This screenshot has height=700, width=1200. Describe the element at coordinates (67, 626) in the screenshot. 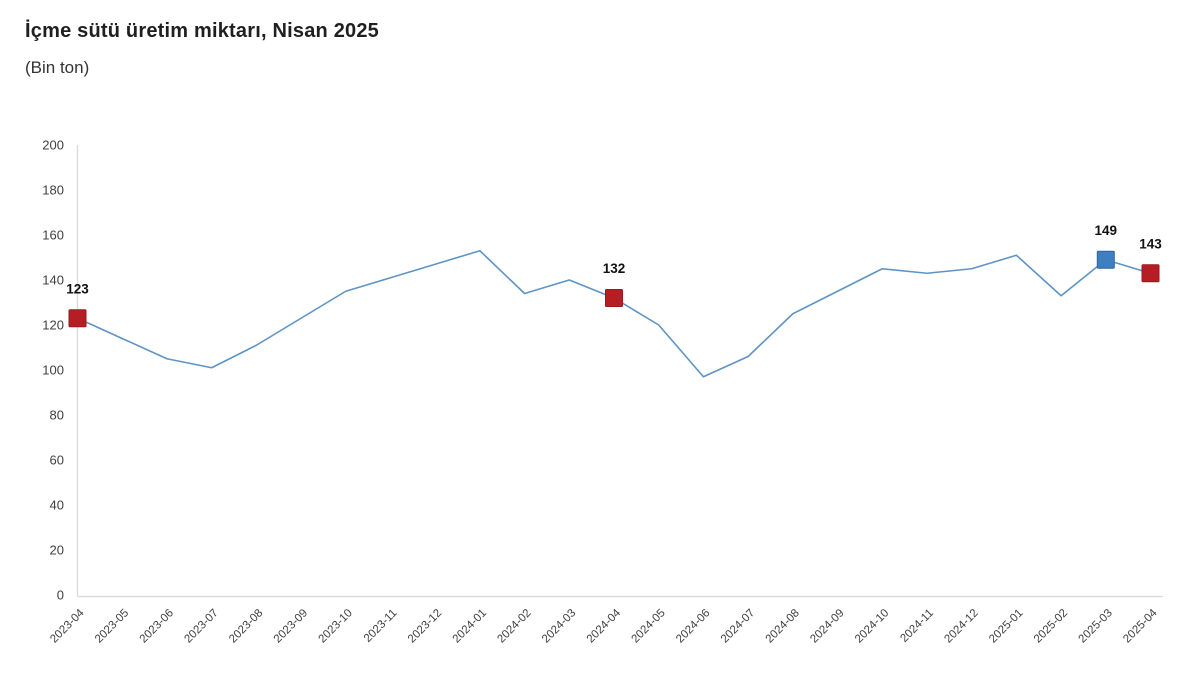

I see `x-tick-label: 2023-04` at that location.